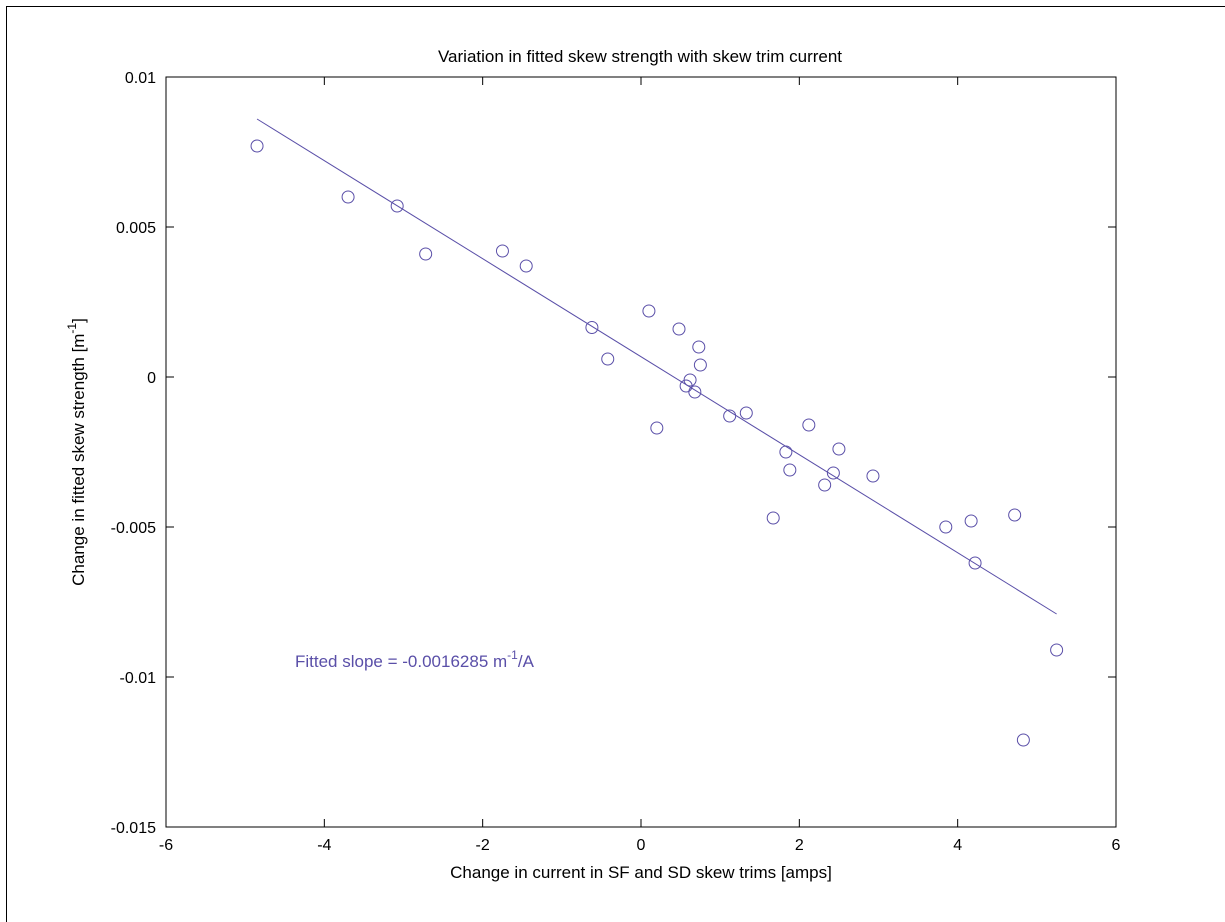  Describe the element at coordinates (78, 460) in the screenshot. I see `y-axis-label-main: Change in fitted skew strength [m` at that location.